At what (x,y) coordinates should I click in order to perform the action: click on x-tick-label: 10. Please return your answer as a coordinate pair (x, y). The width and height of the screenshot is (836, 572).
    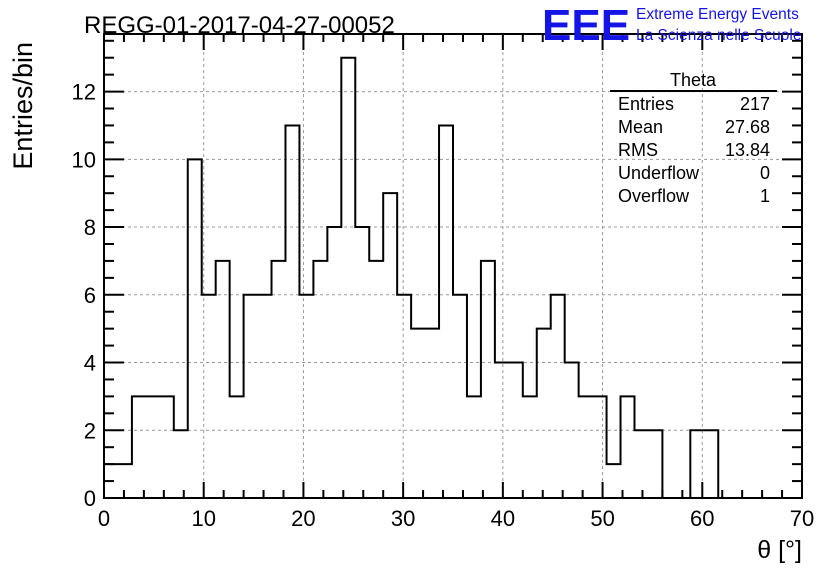
    Looking at the image, I should click on (203, 518).